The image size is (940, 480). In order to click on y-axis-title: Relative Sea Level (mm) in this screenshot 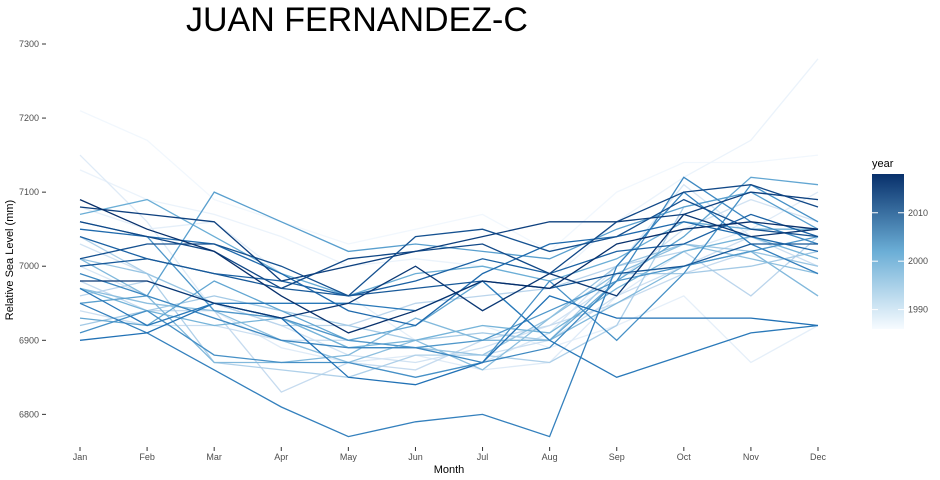, I will do `click(10, 260)`.